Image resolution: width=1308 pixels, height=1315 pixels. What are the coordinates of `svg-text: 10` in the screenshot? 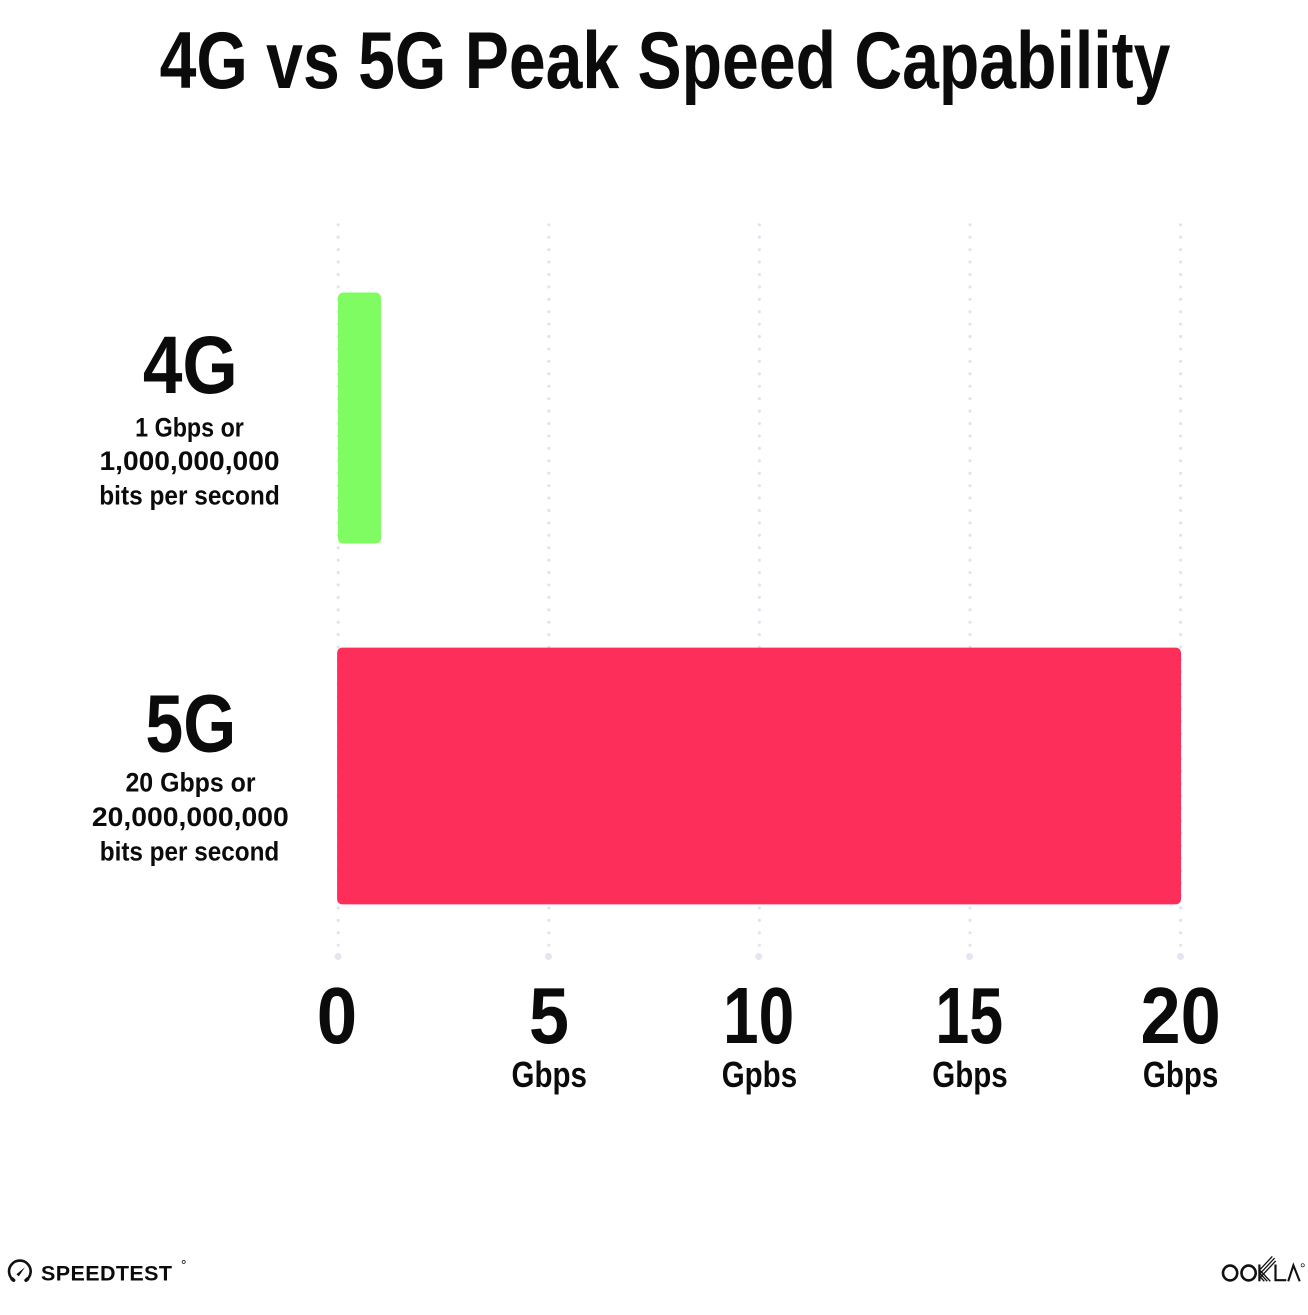 It's located at (758, 1015).